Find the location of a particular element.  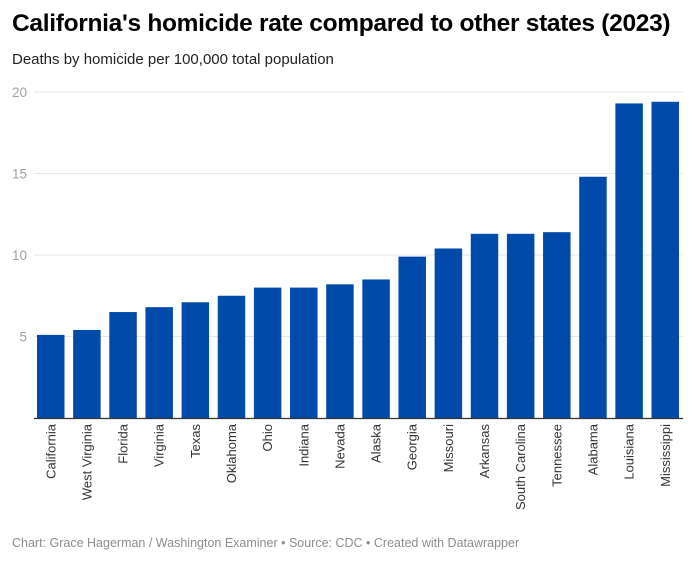

x-tick-label: South Carolina is located at coordinates (520, 466).